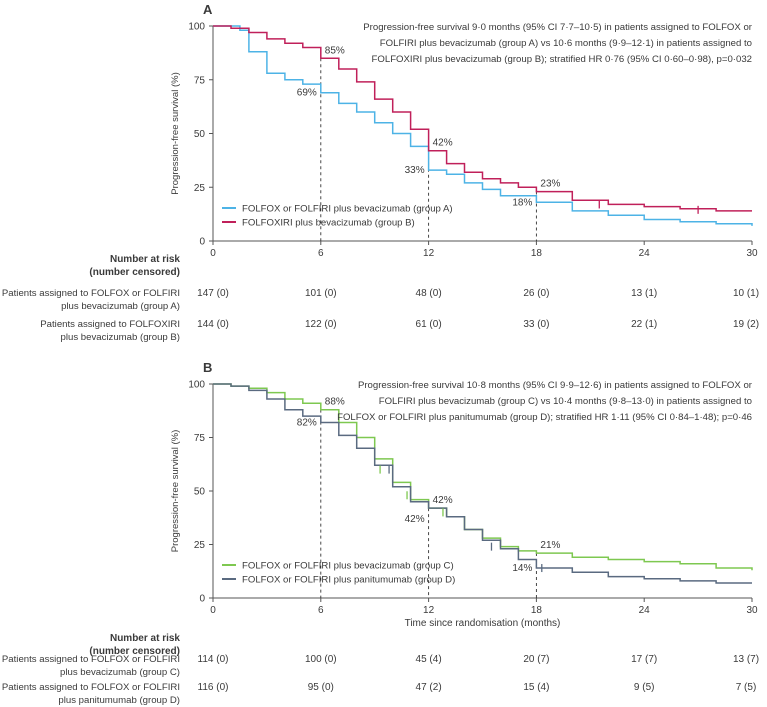 This screenshot has height=707, width=767. I want to click on point-label: 23%, so click(550, 184).